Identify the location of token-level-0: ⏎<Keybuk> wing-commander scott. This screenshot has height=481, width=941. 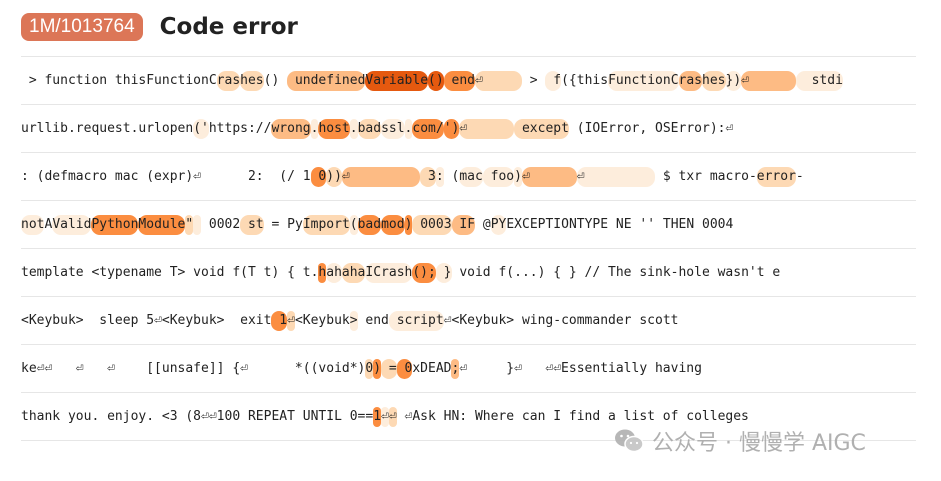
(561, 320).